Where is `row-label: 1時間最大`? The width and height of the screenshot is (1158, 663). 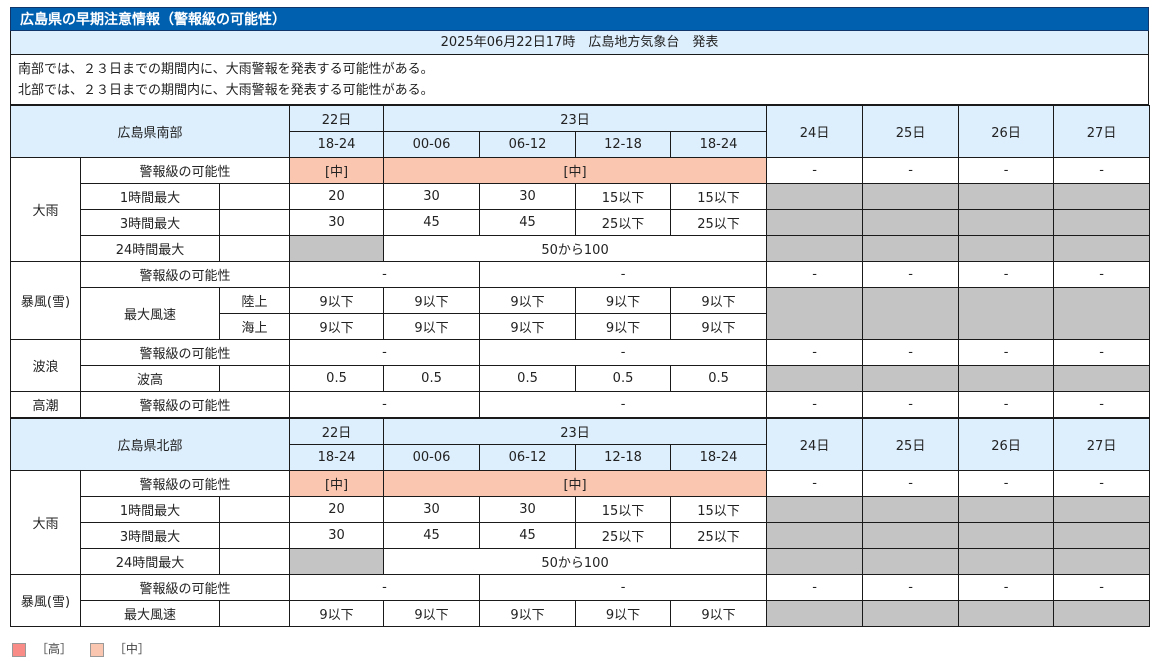 row-label: 1時間最大 is located at coordinates (150, 509).